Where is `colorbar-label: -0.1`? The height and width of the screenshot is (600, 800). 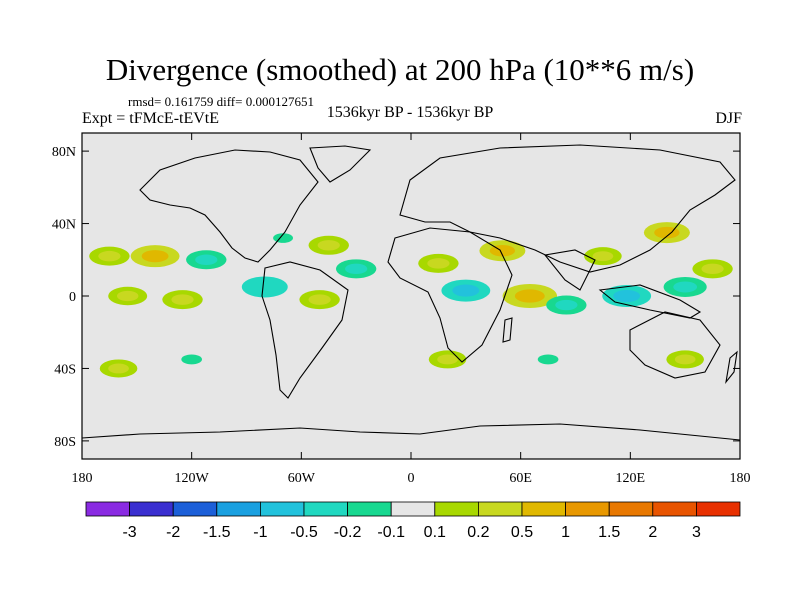 colorbar-label: -0.1 is located at coordinates (391, 532).